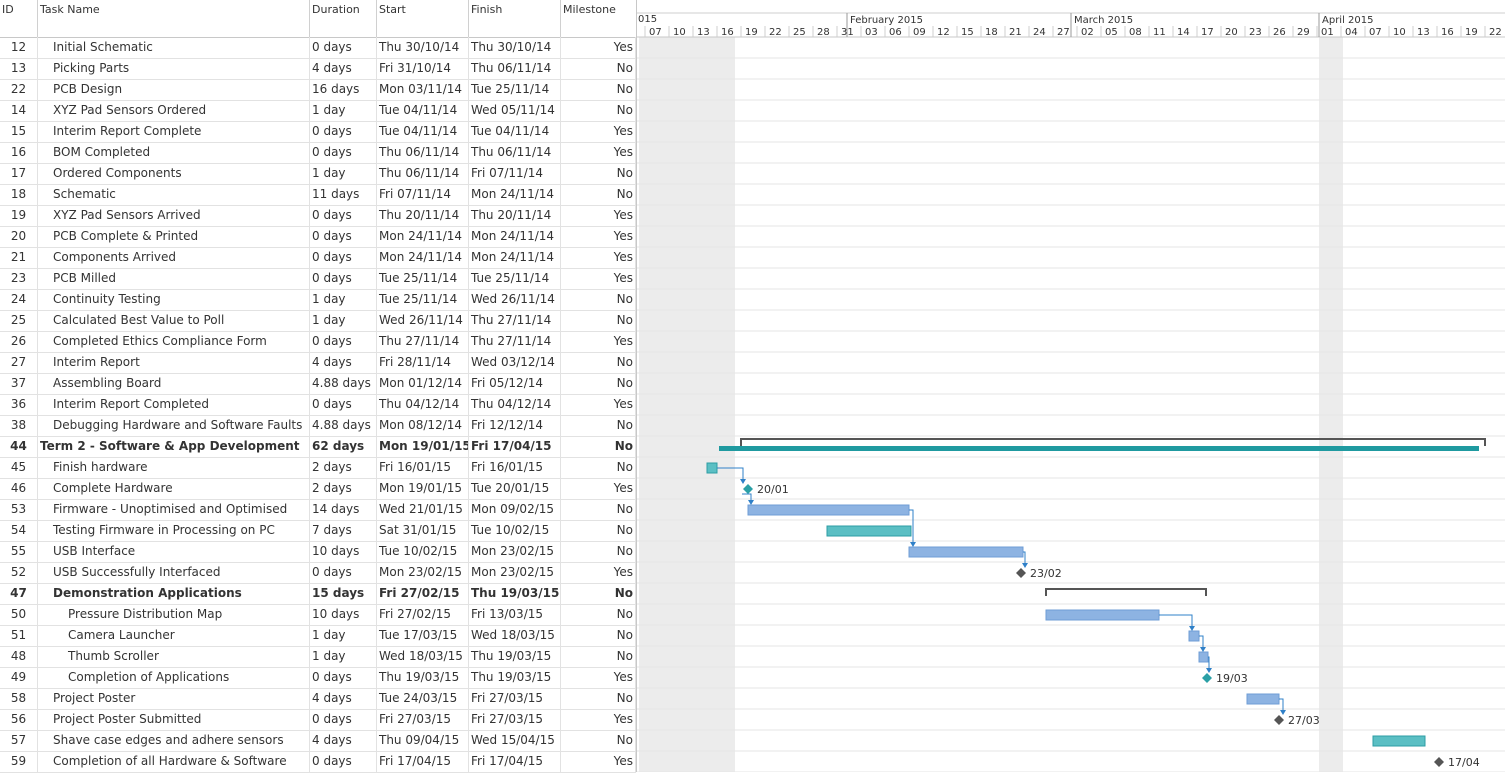  Describe the element at coordinates (174, 173) in the screenshot. I see `cell-name: Ordered Components` at that location.